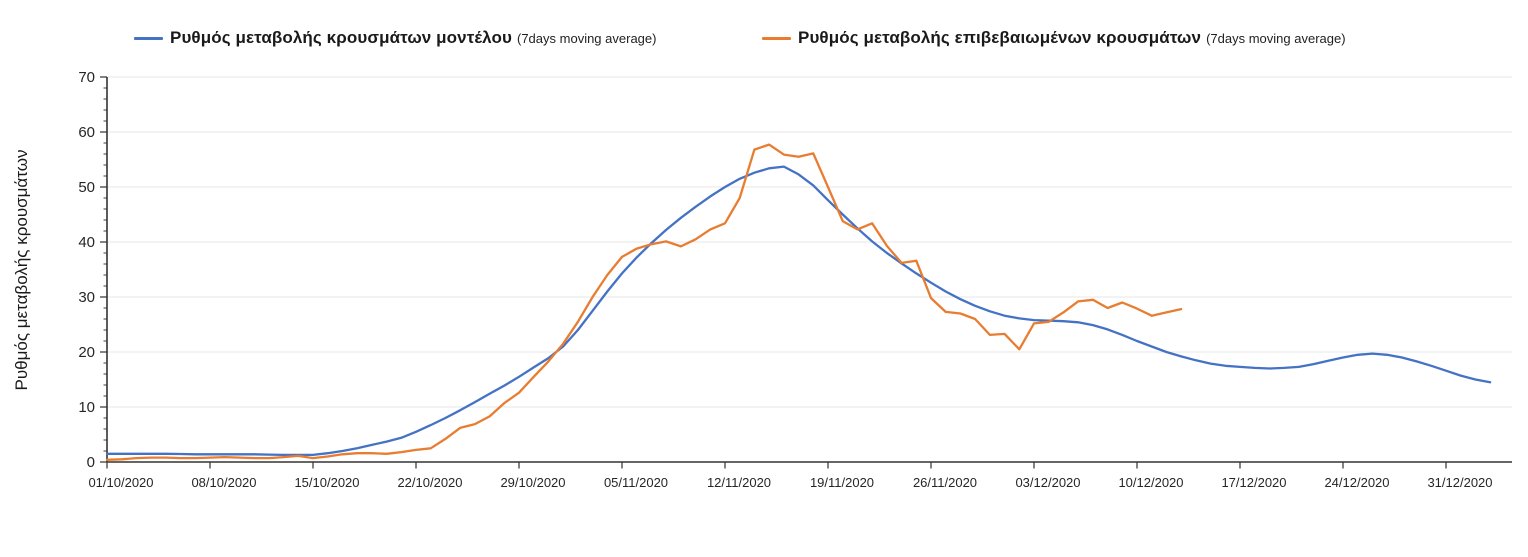 This screenshot has height=557, width=1528. Describe the element at coordinates (1047, 482) in the screenshot. I see `x-tick-label: 03/12/2020` at that location.